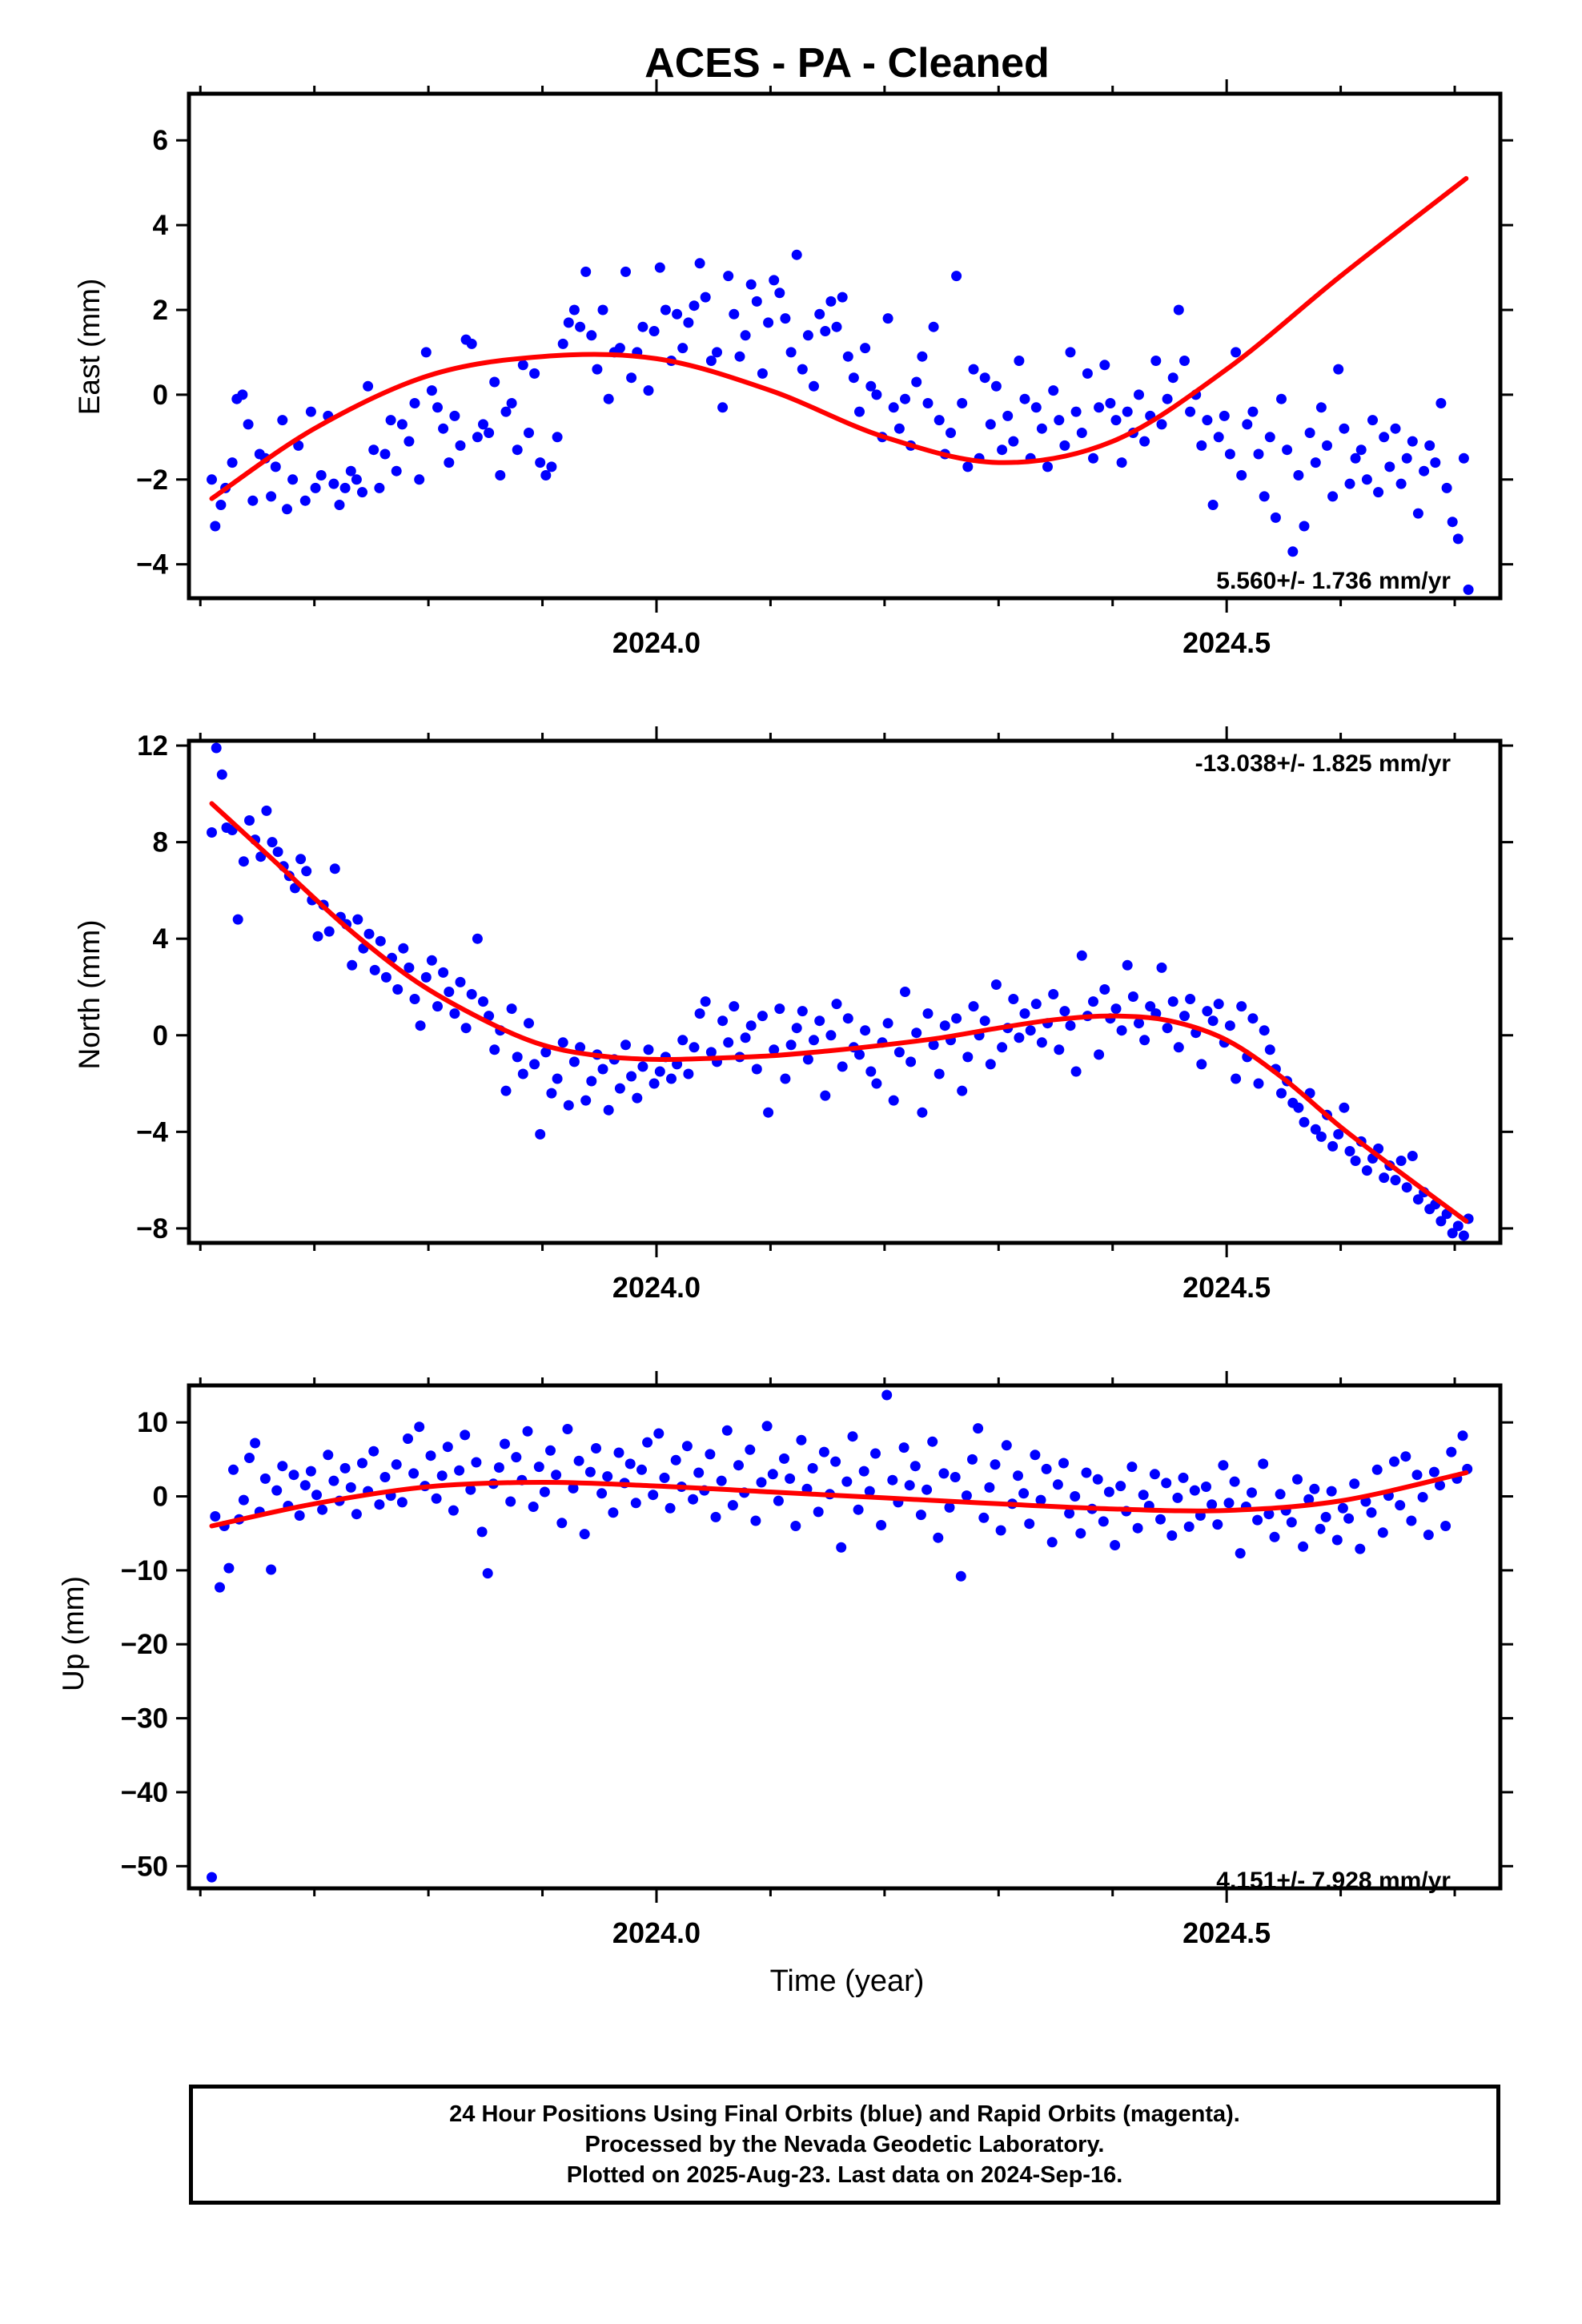 The height and width of the screenshot is (2324, 1582). I want to click on up-ytick-label: 10, so click(152, 1422).